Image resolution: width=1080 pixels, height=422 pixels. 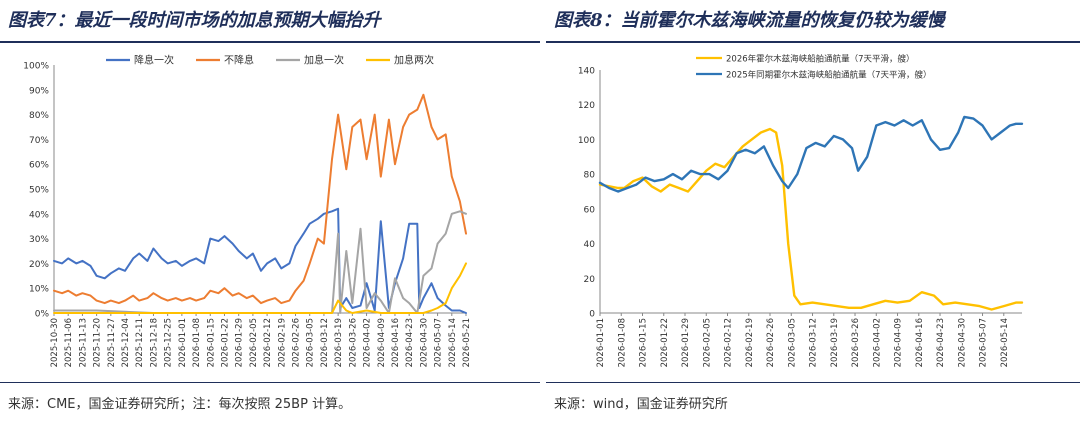 I want to click on right-title-rule, so click(x=813, y=42).